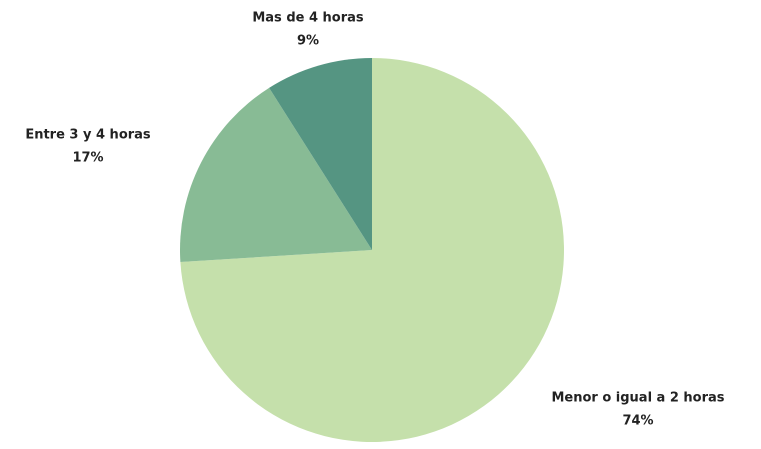  I want to click on slice-label: Mas de 4 horas, so click(308, 18).